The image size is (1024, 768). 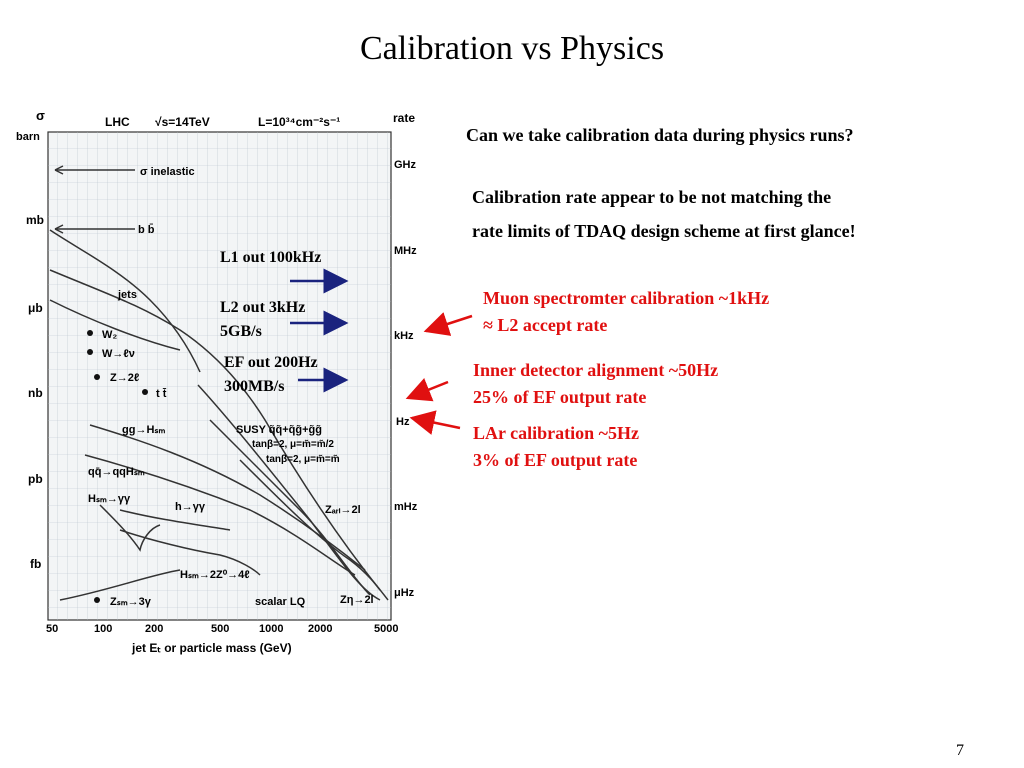 I want to click on label-qqhsm: qq̄→qqHₛₘ, so click(x=116, y=472).